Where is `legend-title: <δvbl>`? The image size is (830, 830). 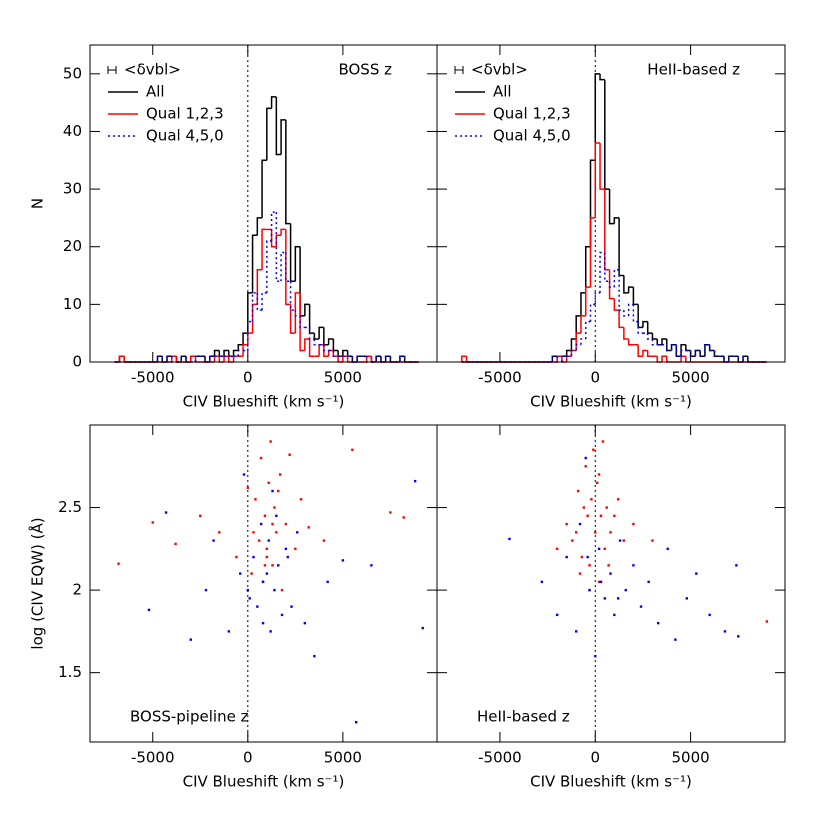
legend-title: <δvbl> is located at coordinates (499, 70).